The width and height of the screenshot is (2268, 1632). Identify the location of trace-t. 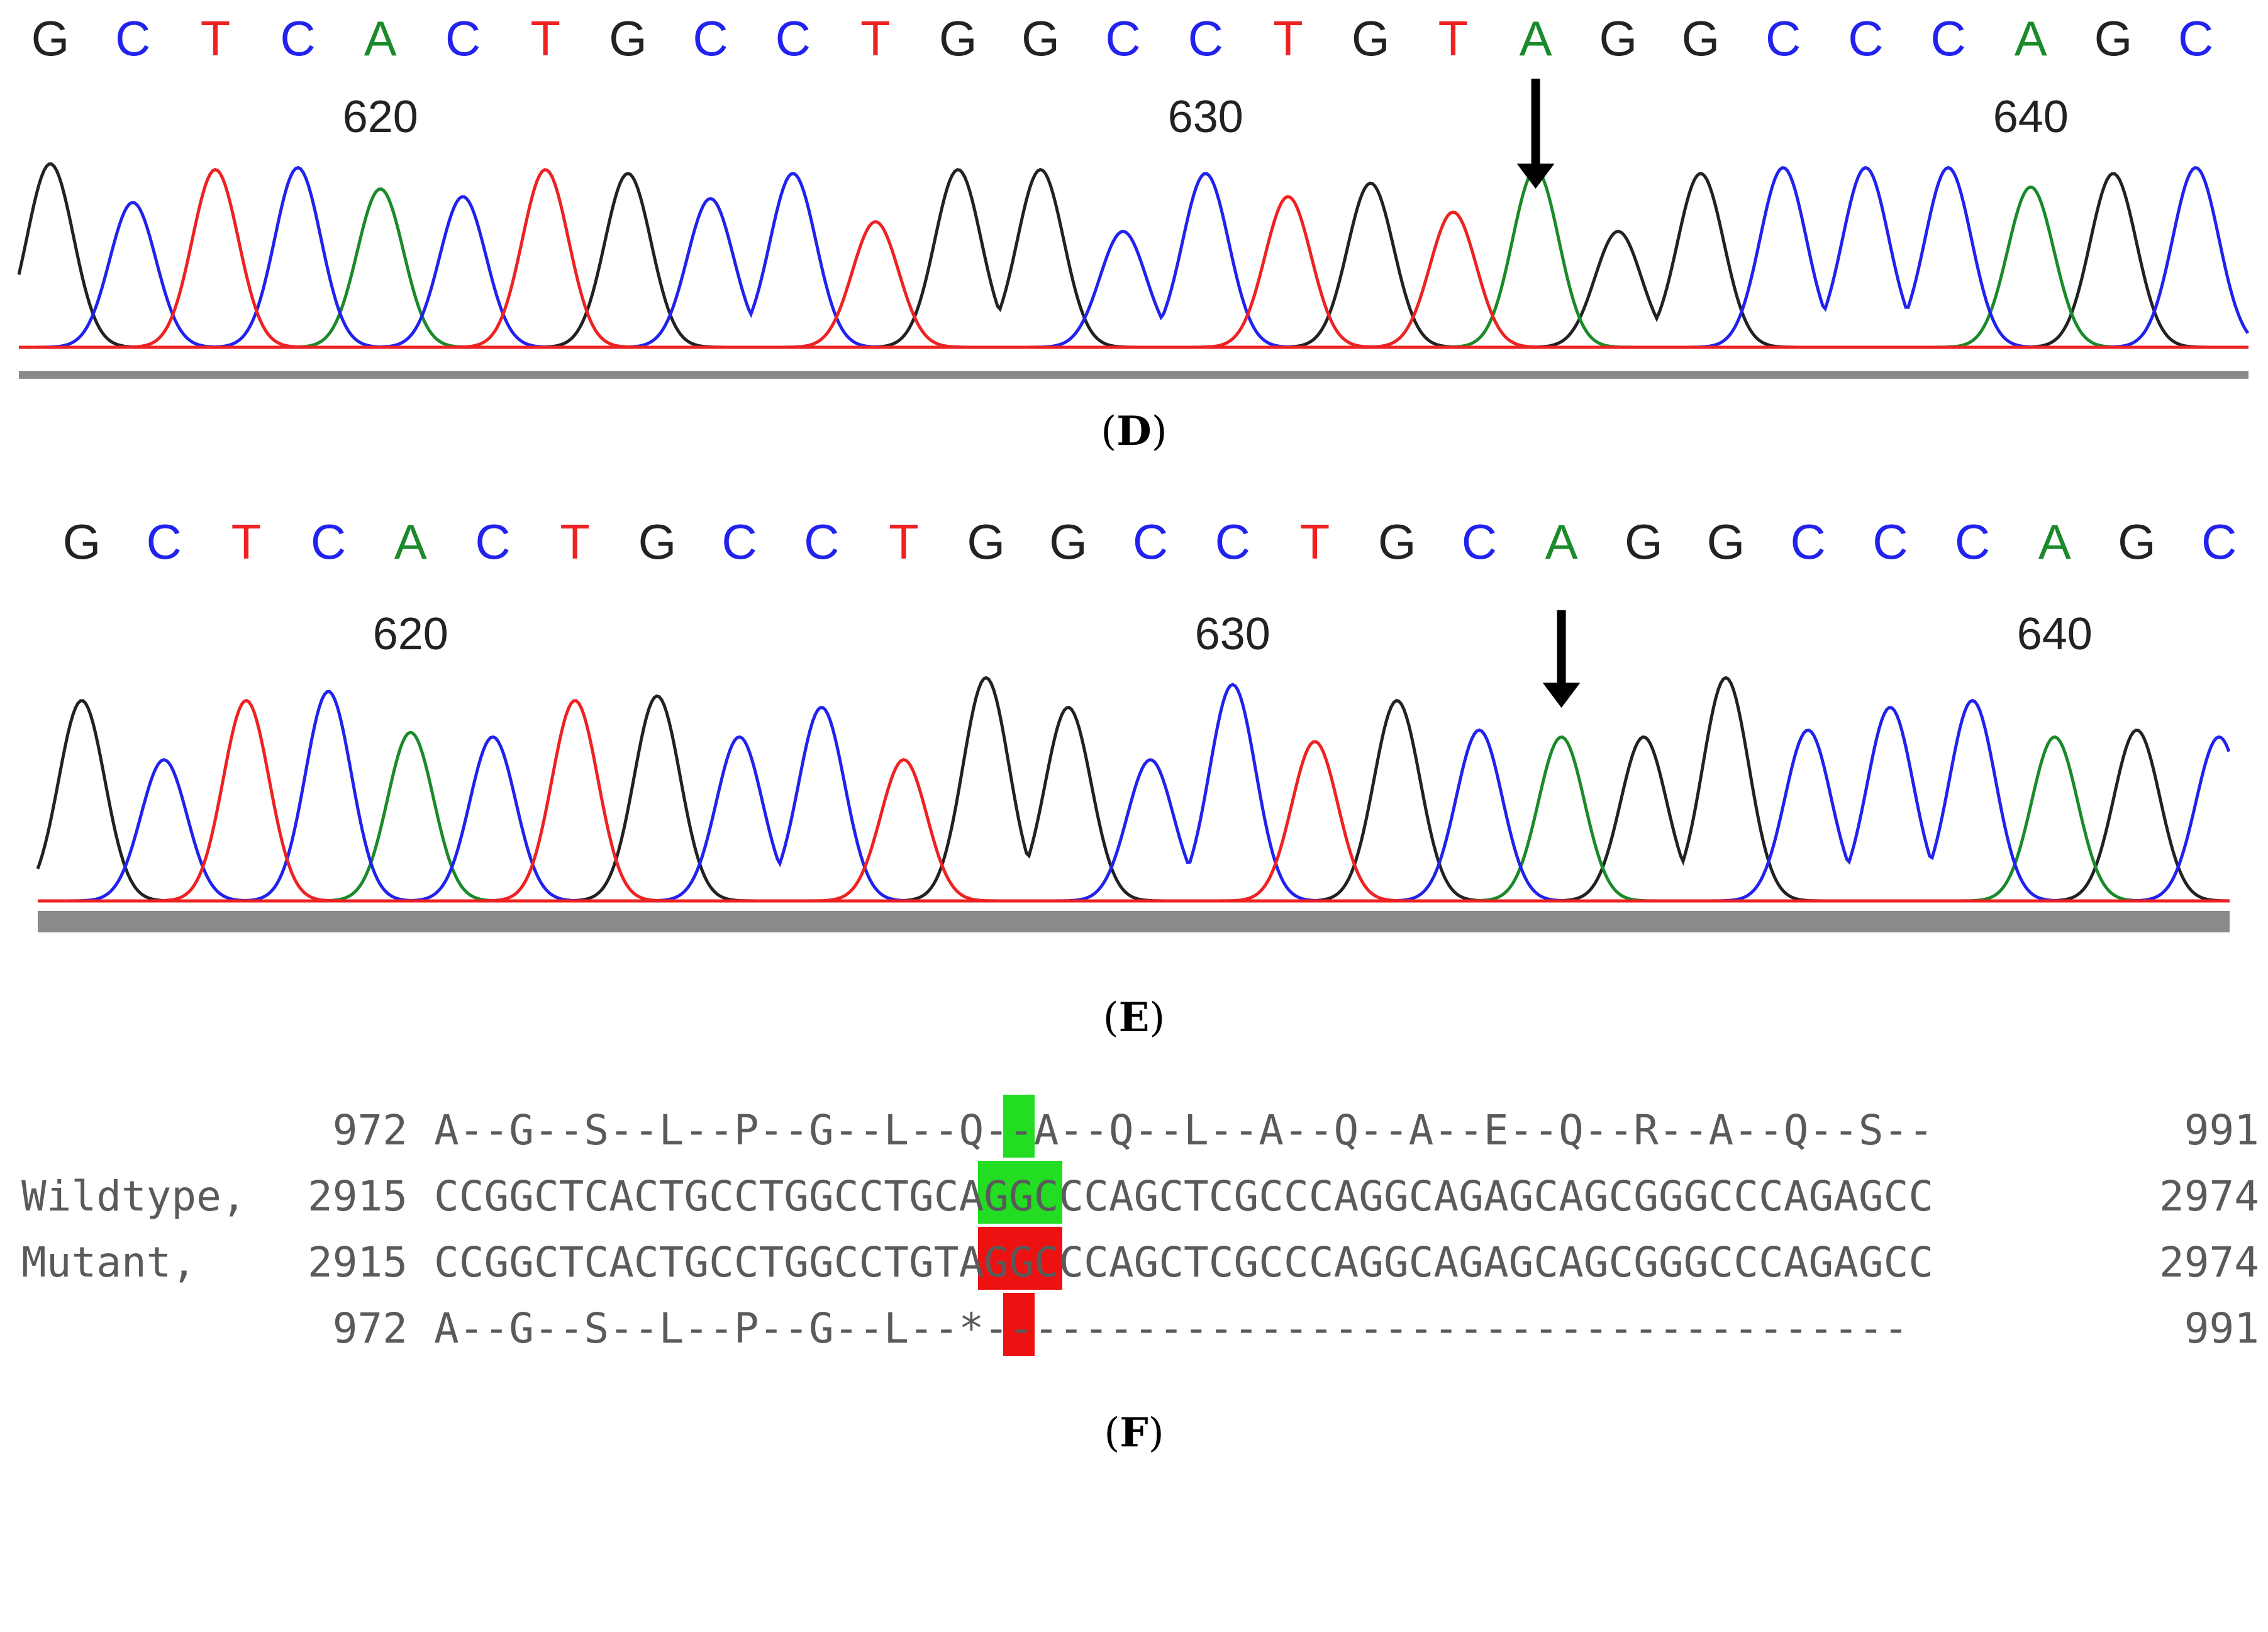
(1133, 258).